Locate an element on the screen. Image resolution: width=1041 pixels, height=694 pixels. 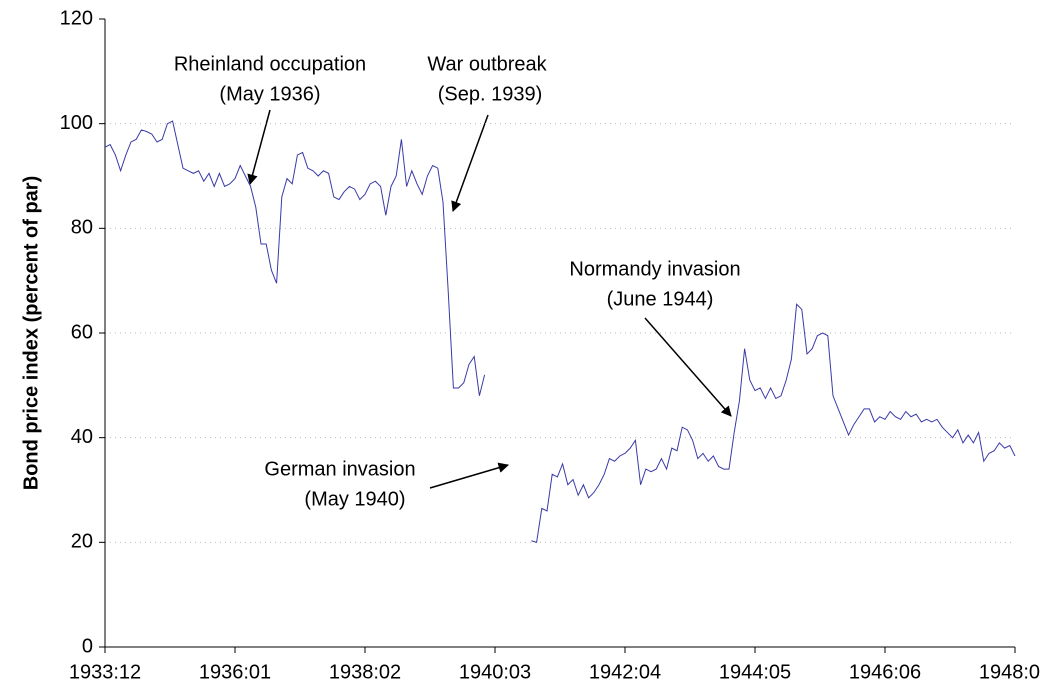
x-tick-label: 1942:04 is located at coordinates (625, 672).